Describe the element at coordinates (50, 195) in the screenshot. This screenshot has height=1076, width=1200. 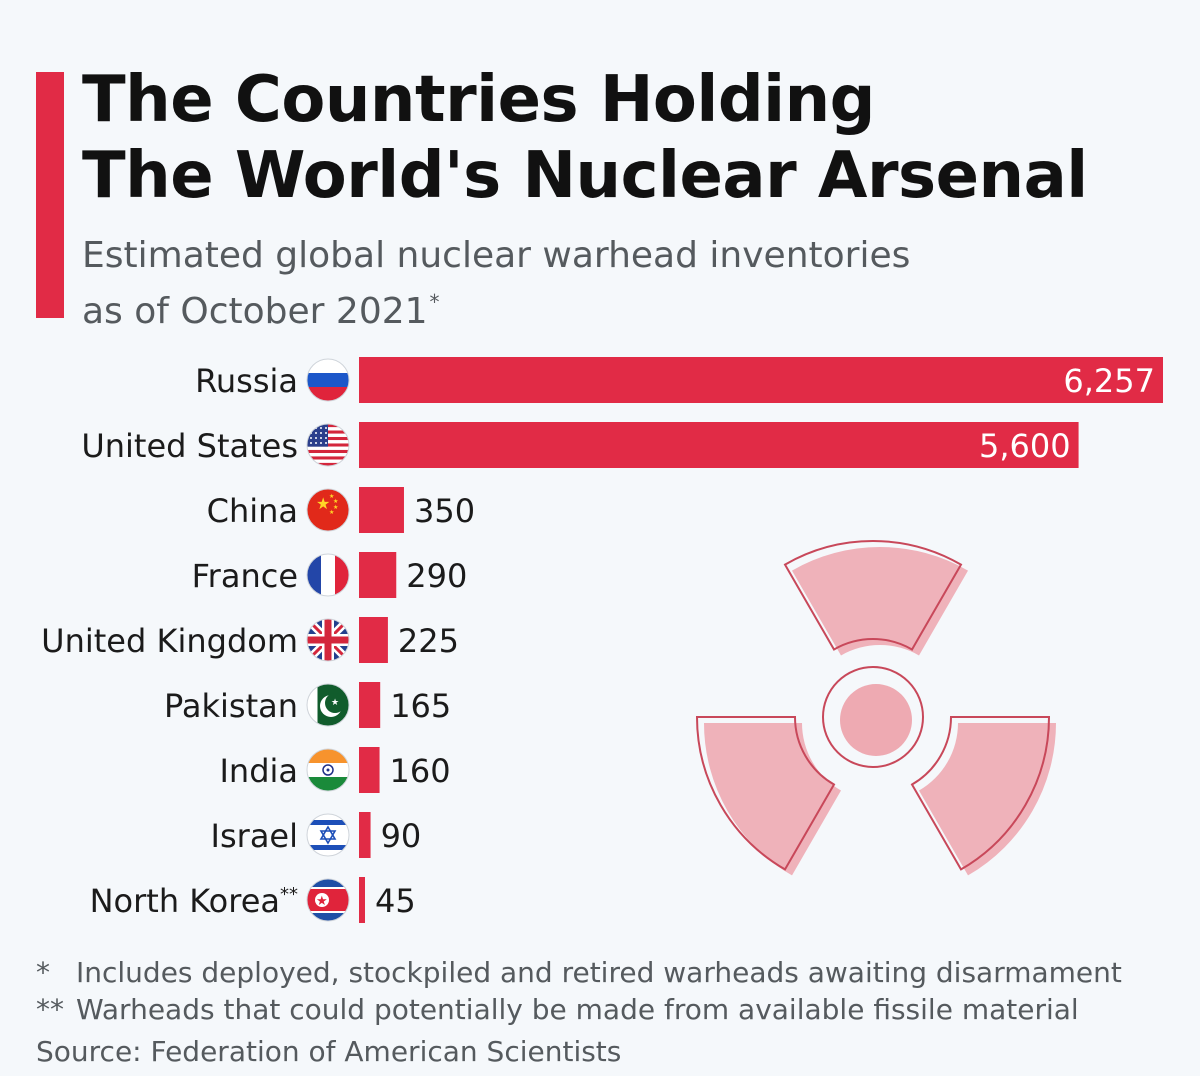
I see `title-accent-bar` at that location.